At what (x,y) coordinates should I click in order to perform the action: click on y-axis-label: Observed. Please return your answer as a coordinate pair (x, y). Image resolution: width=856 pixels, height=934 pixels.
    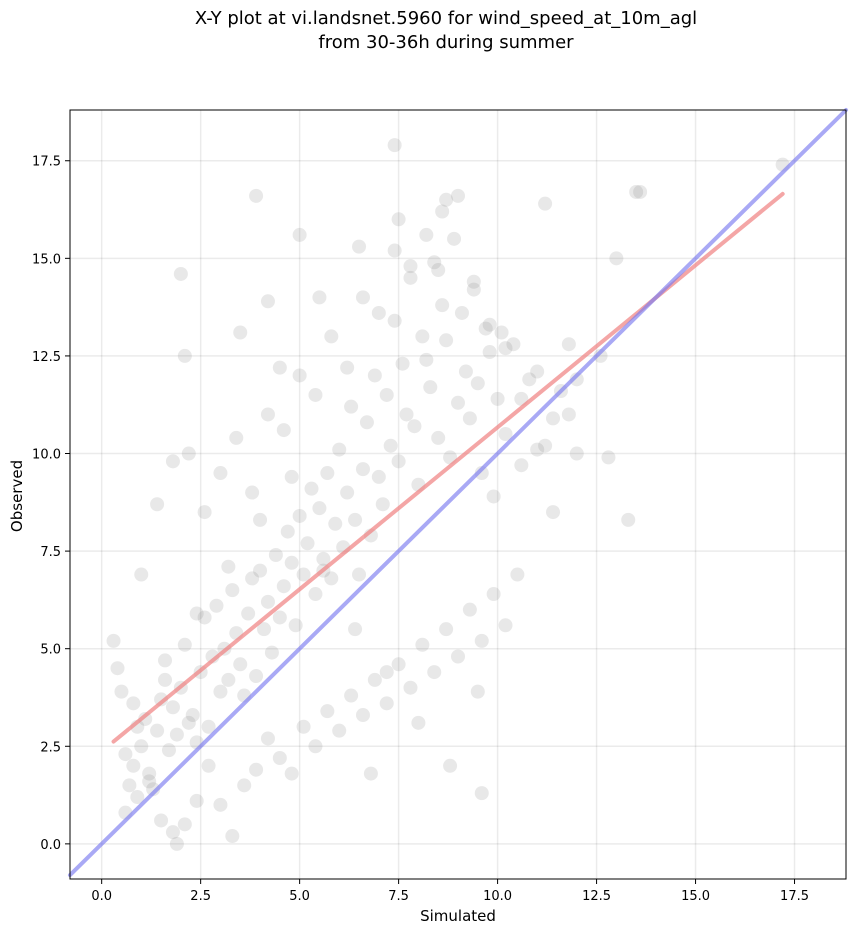
    Looking at the image, I should click on (17, 496).